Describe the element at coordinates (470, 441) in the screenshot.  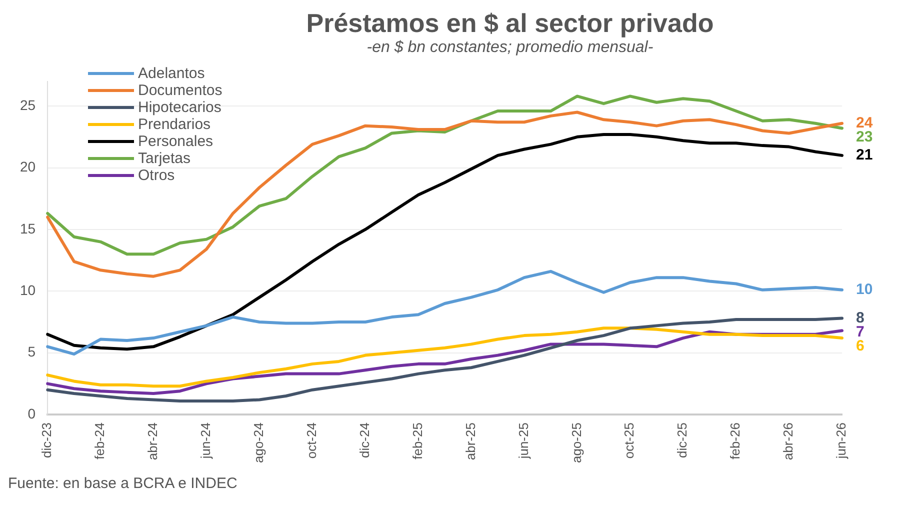
I see `x-tick-label: abr-25` at that location.